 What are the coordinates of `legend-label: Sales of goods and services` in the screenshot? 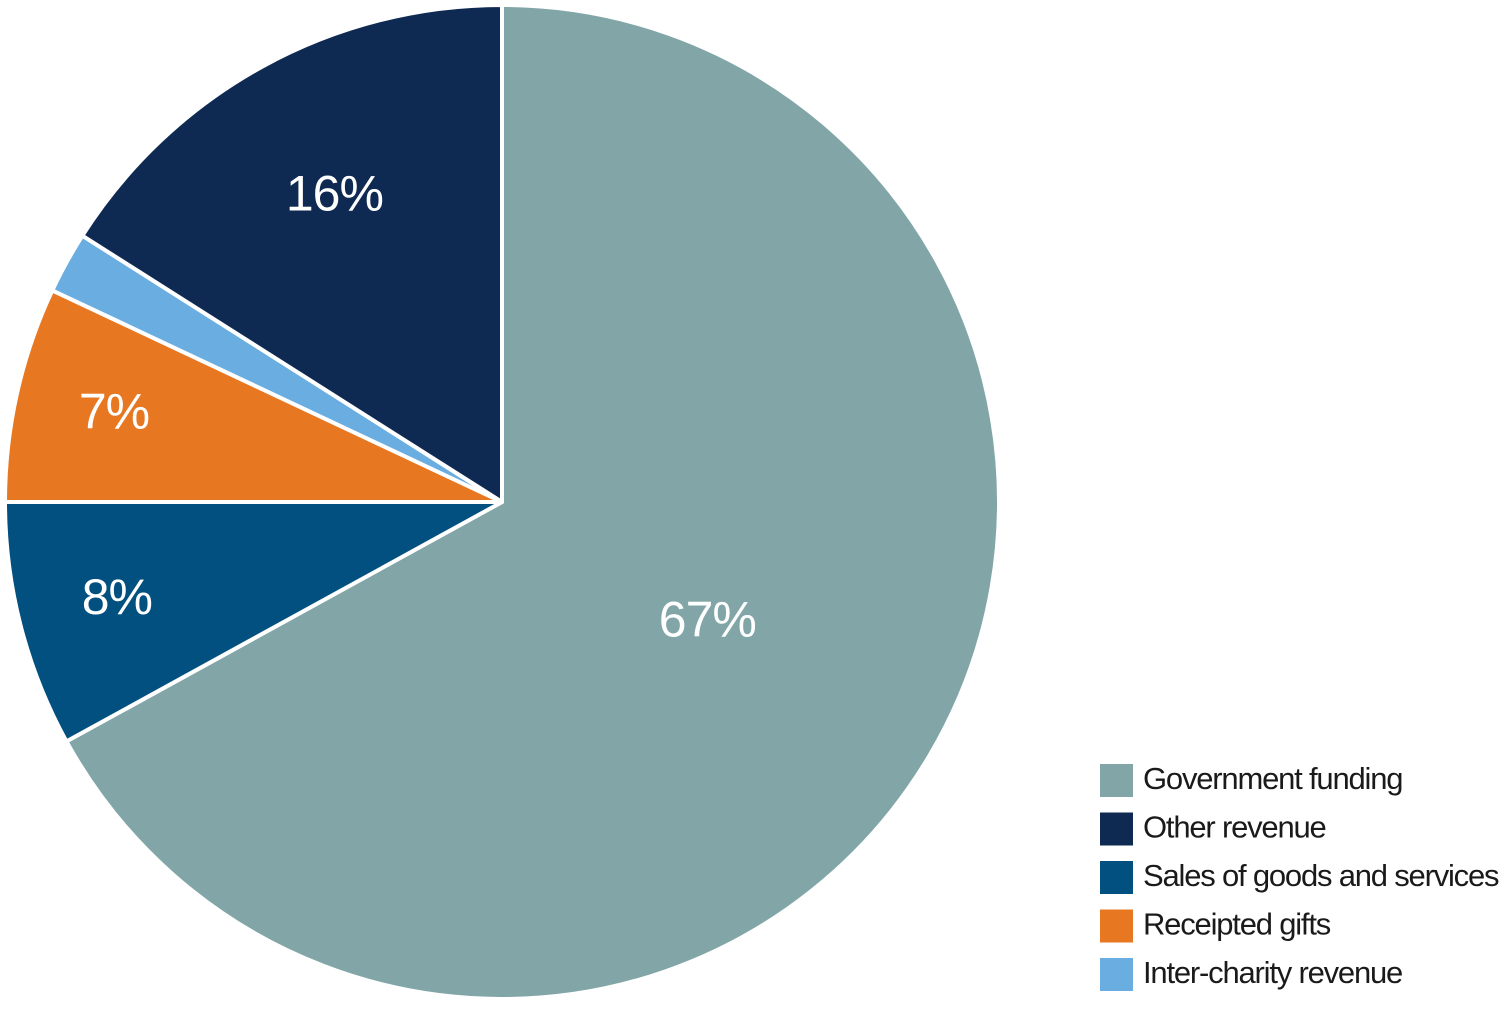 It's located at (1321, 875).